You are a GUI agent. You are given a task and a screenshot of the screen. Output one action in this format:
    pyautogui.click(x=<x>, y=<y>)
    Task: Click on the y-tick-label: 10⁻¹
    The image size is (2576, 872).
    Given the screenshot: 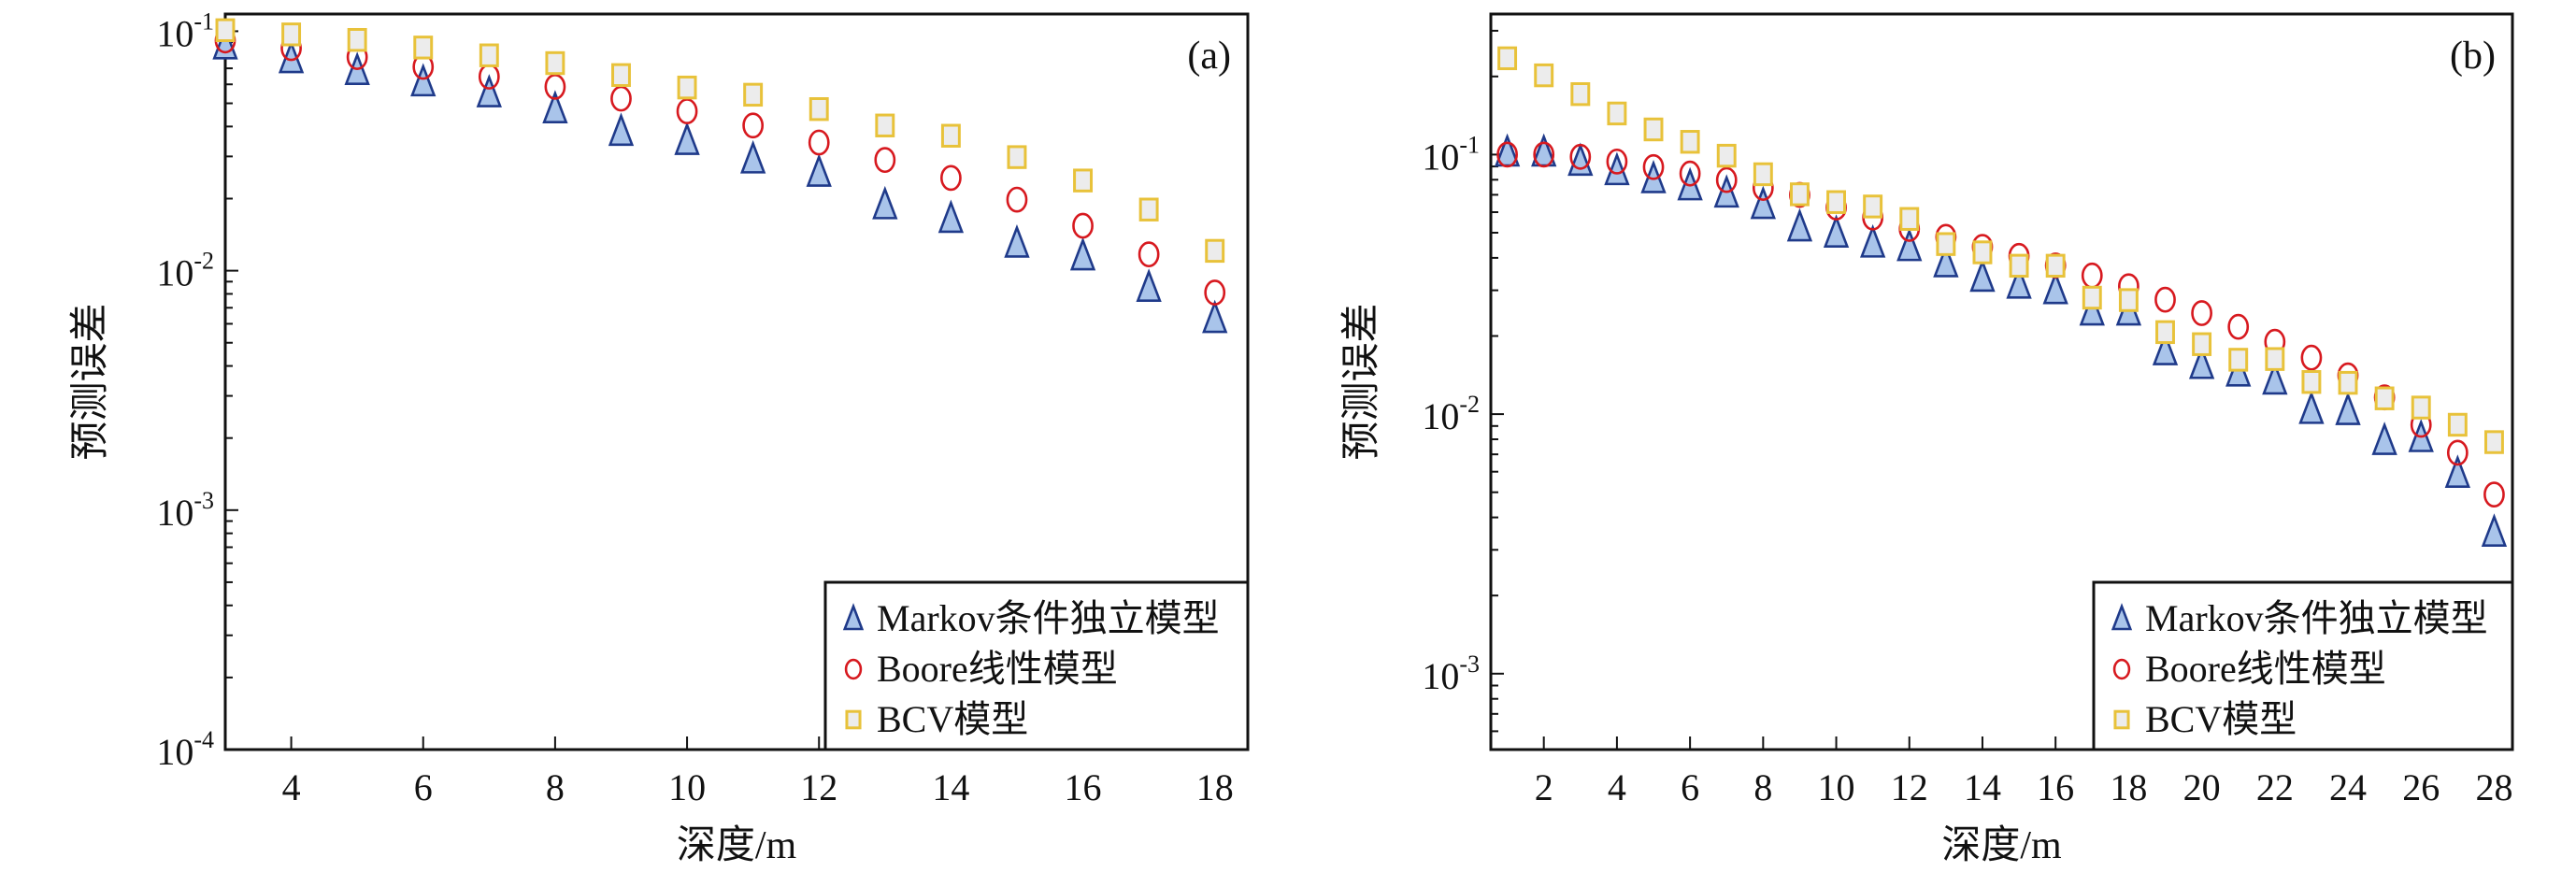 What is the action you would take?
    pyautogui.click(x=185, y=31)
    